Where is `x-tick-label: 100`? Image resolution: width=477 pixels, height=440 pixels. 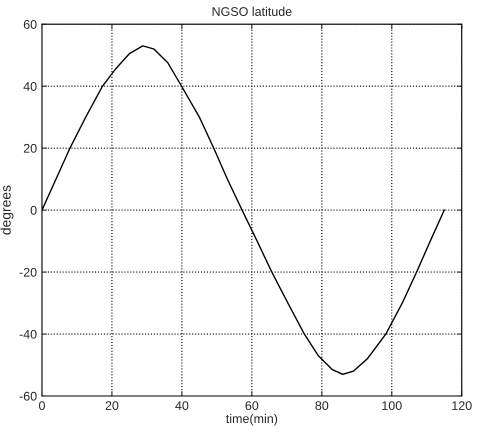
x-tick-label: 100 is located at coordinates (392, 405).